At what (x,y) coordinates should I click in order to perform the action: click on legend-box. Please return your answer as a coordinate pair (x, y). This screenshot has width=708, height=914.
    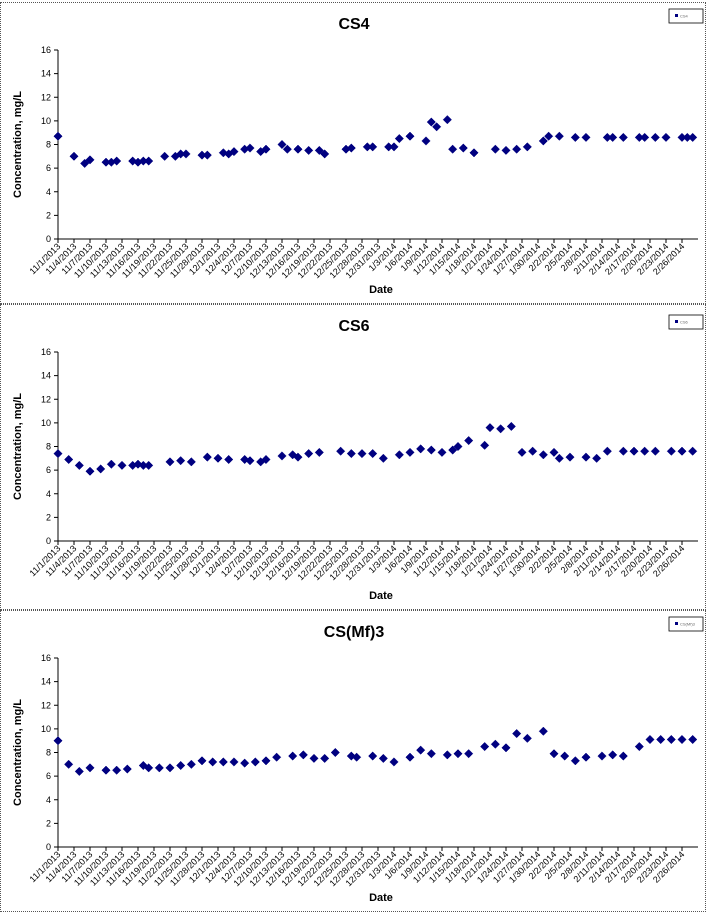
    Looking at the image, I should click on (686, 16).